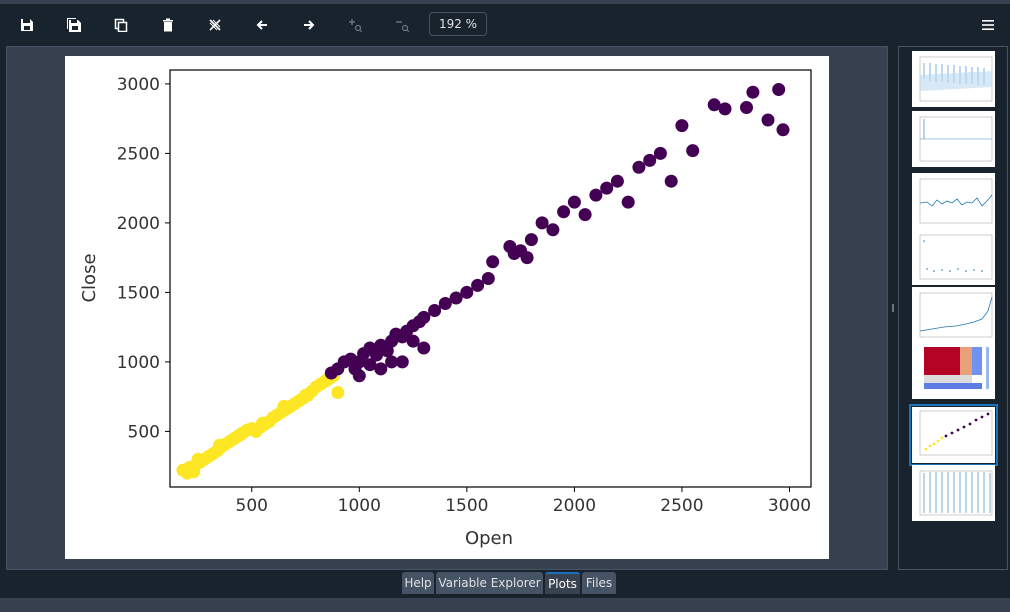 This screenshot has height=612, width=1010. Describe the element at coordinates (562, 583) in the screenshot. I see `tab-plots: Plots` at that location.